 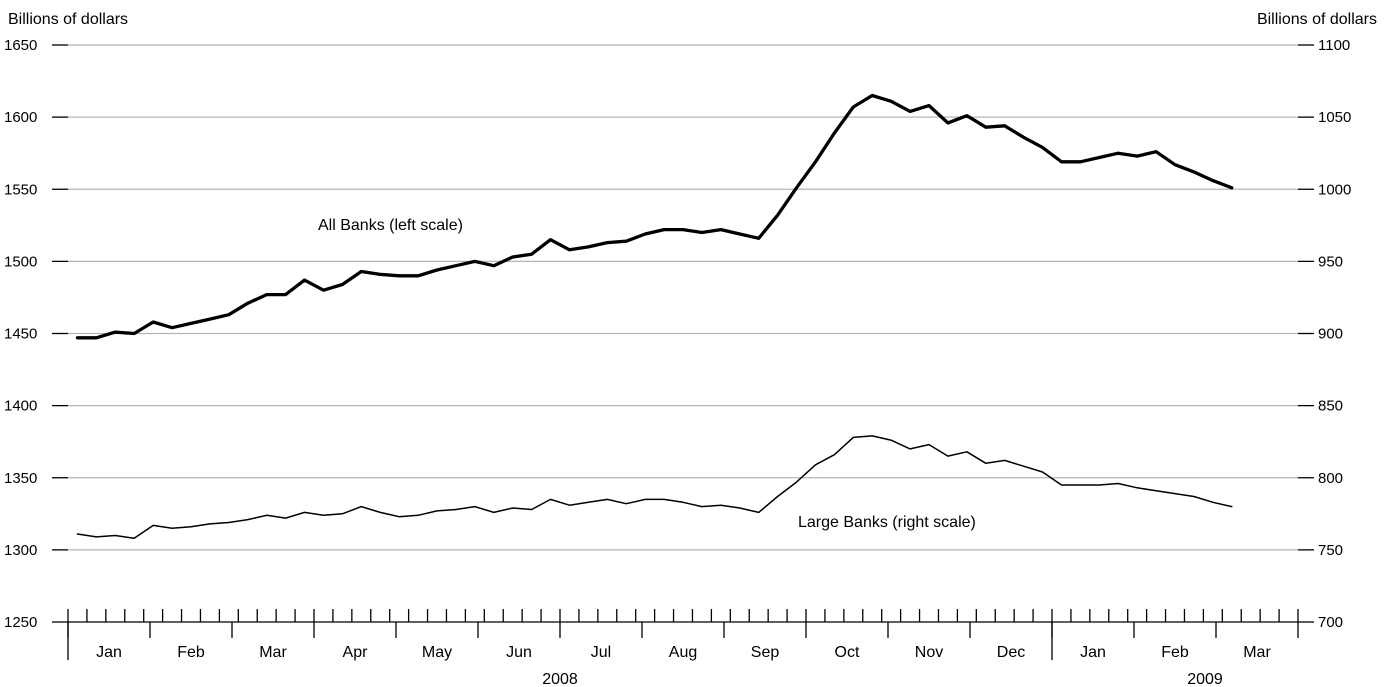 I want to click on year-label: 2009, so click(x=1205, y=679).